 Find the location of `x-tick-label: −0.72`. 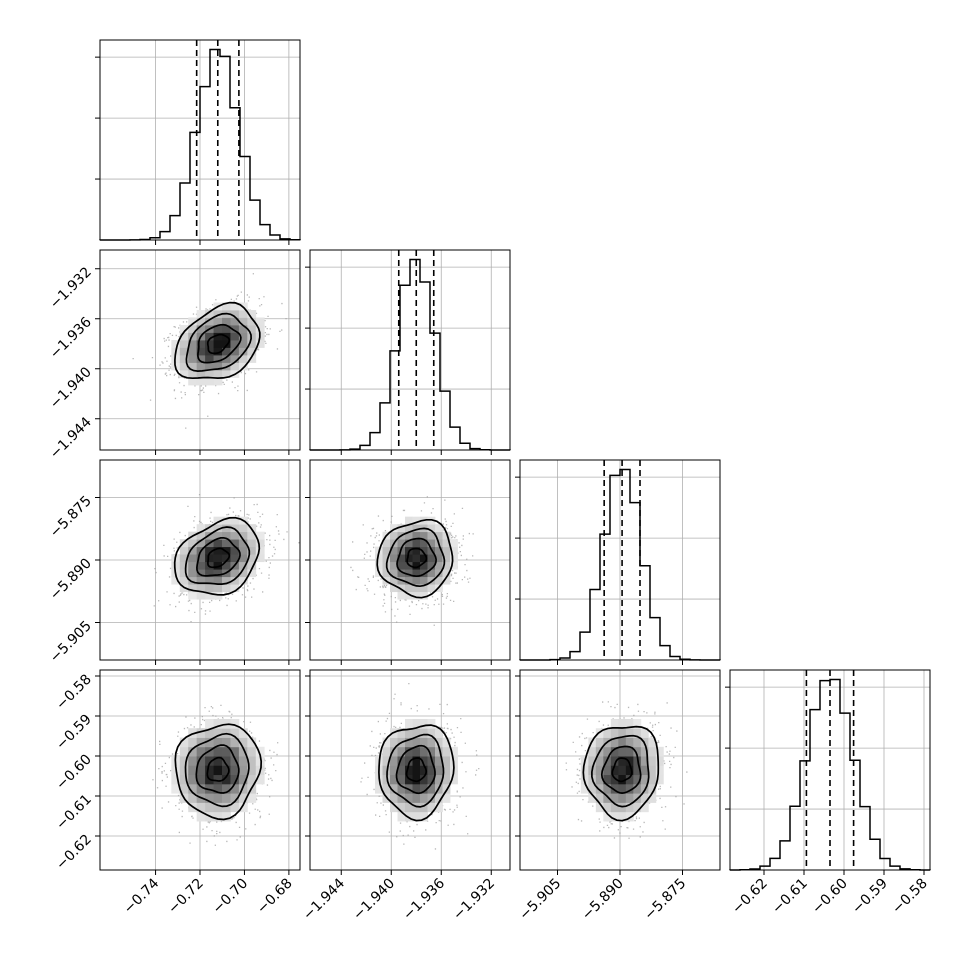

x-tick-label: −0.72 is located at coordinates (186, 897).